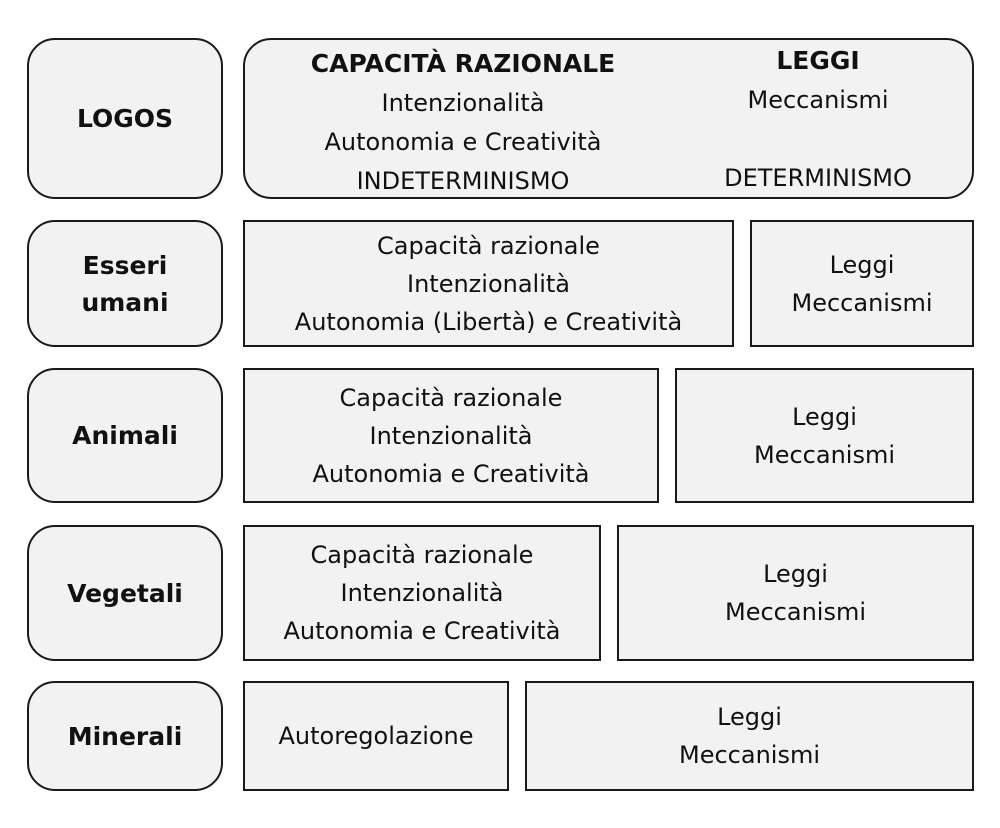 The width and height of the screenshot is (1000, 828). I want to click on logos-left-heading: CAPACITÀ RAZIONALE, so click(463, 63).